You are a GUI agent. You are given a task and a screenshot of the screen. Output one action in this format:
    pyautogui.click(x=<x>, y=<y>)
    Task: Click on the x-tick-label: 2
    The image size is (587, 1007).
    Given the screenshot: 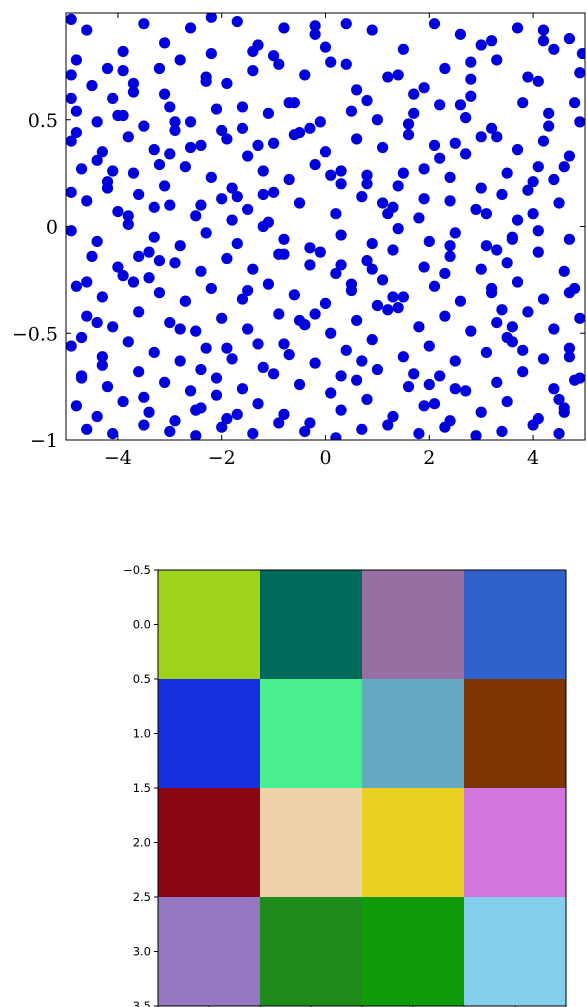 What is the action you would take?
    pyautogui.click(x=429, y=458)
    